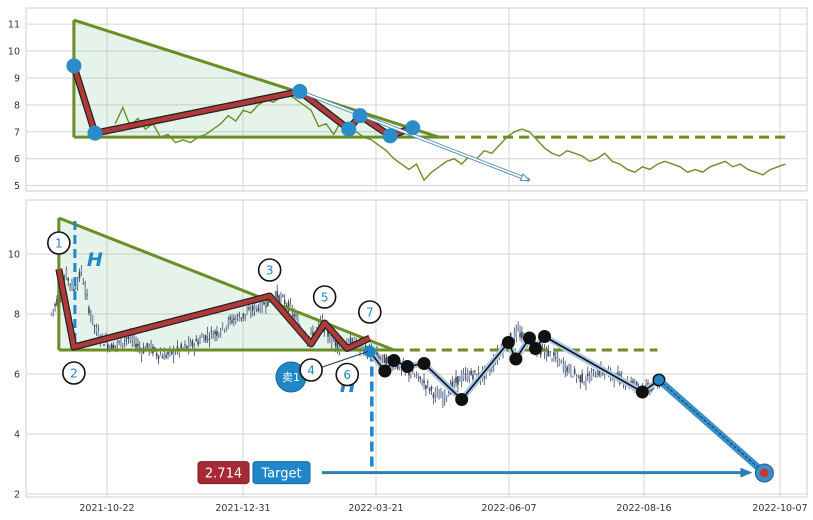 Image resolution: width=813 pixels, height=520 pixels. I want to click on bottom-y-tick-label: 8, so click(17, 315).